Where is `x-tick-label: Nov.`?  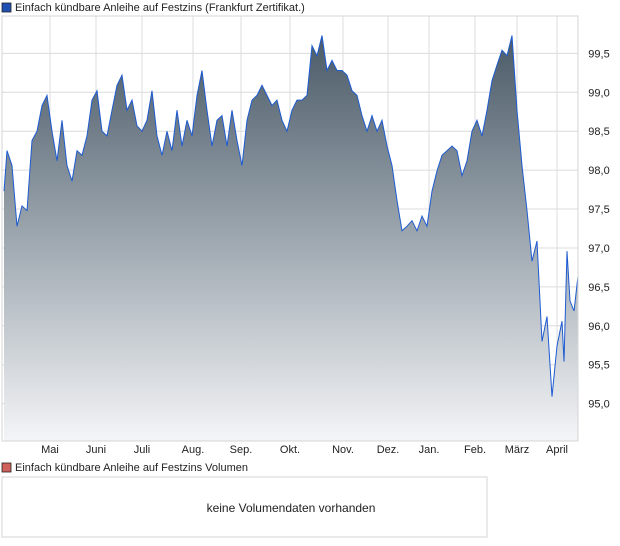 x-tick-label: Nov. is located at coordinates (343, 450).